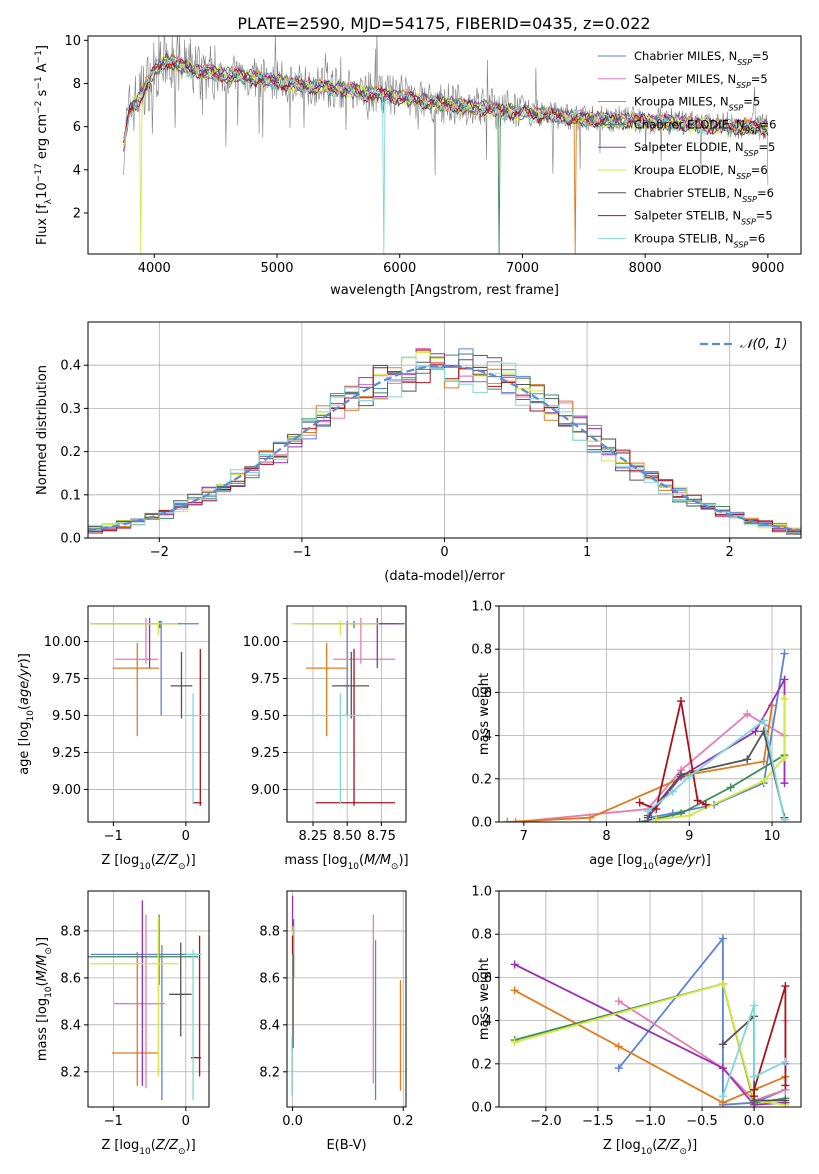  I want to click on y-tick-label: 0.6, so click(481, 978).